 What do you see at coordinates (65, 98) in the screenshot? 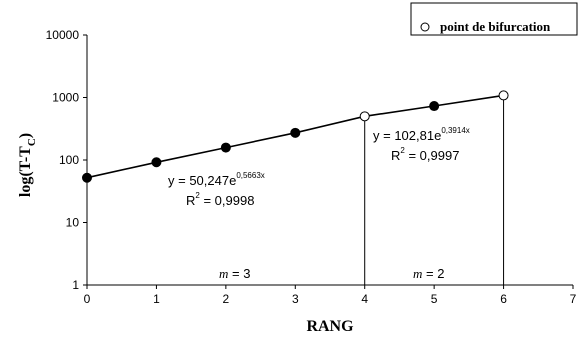
I see `y-tick-label: 1000` at bounding box center [65, 98].